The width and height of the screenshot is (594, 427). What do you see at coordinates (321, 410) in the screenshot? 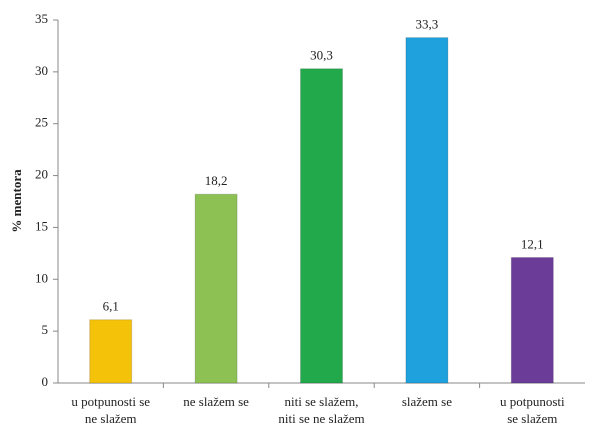
I see `x-tick-label: niti se slažem, niti se ne slažem` at bounding box center [321, 410].